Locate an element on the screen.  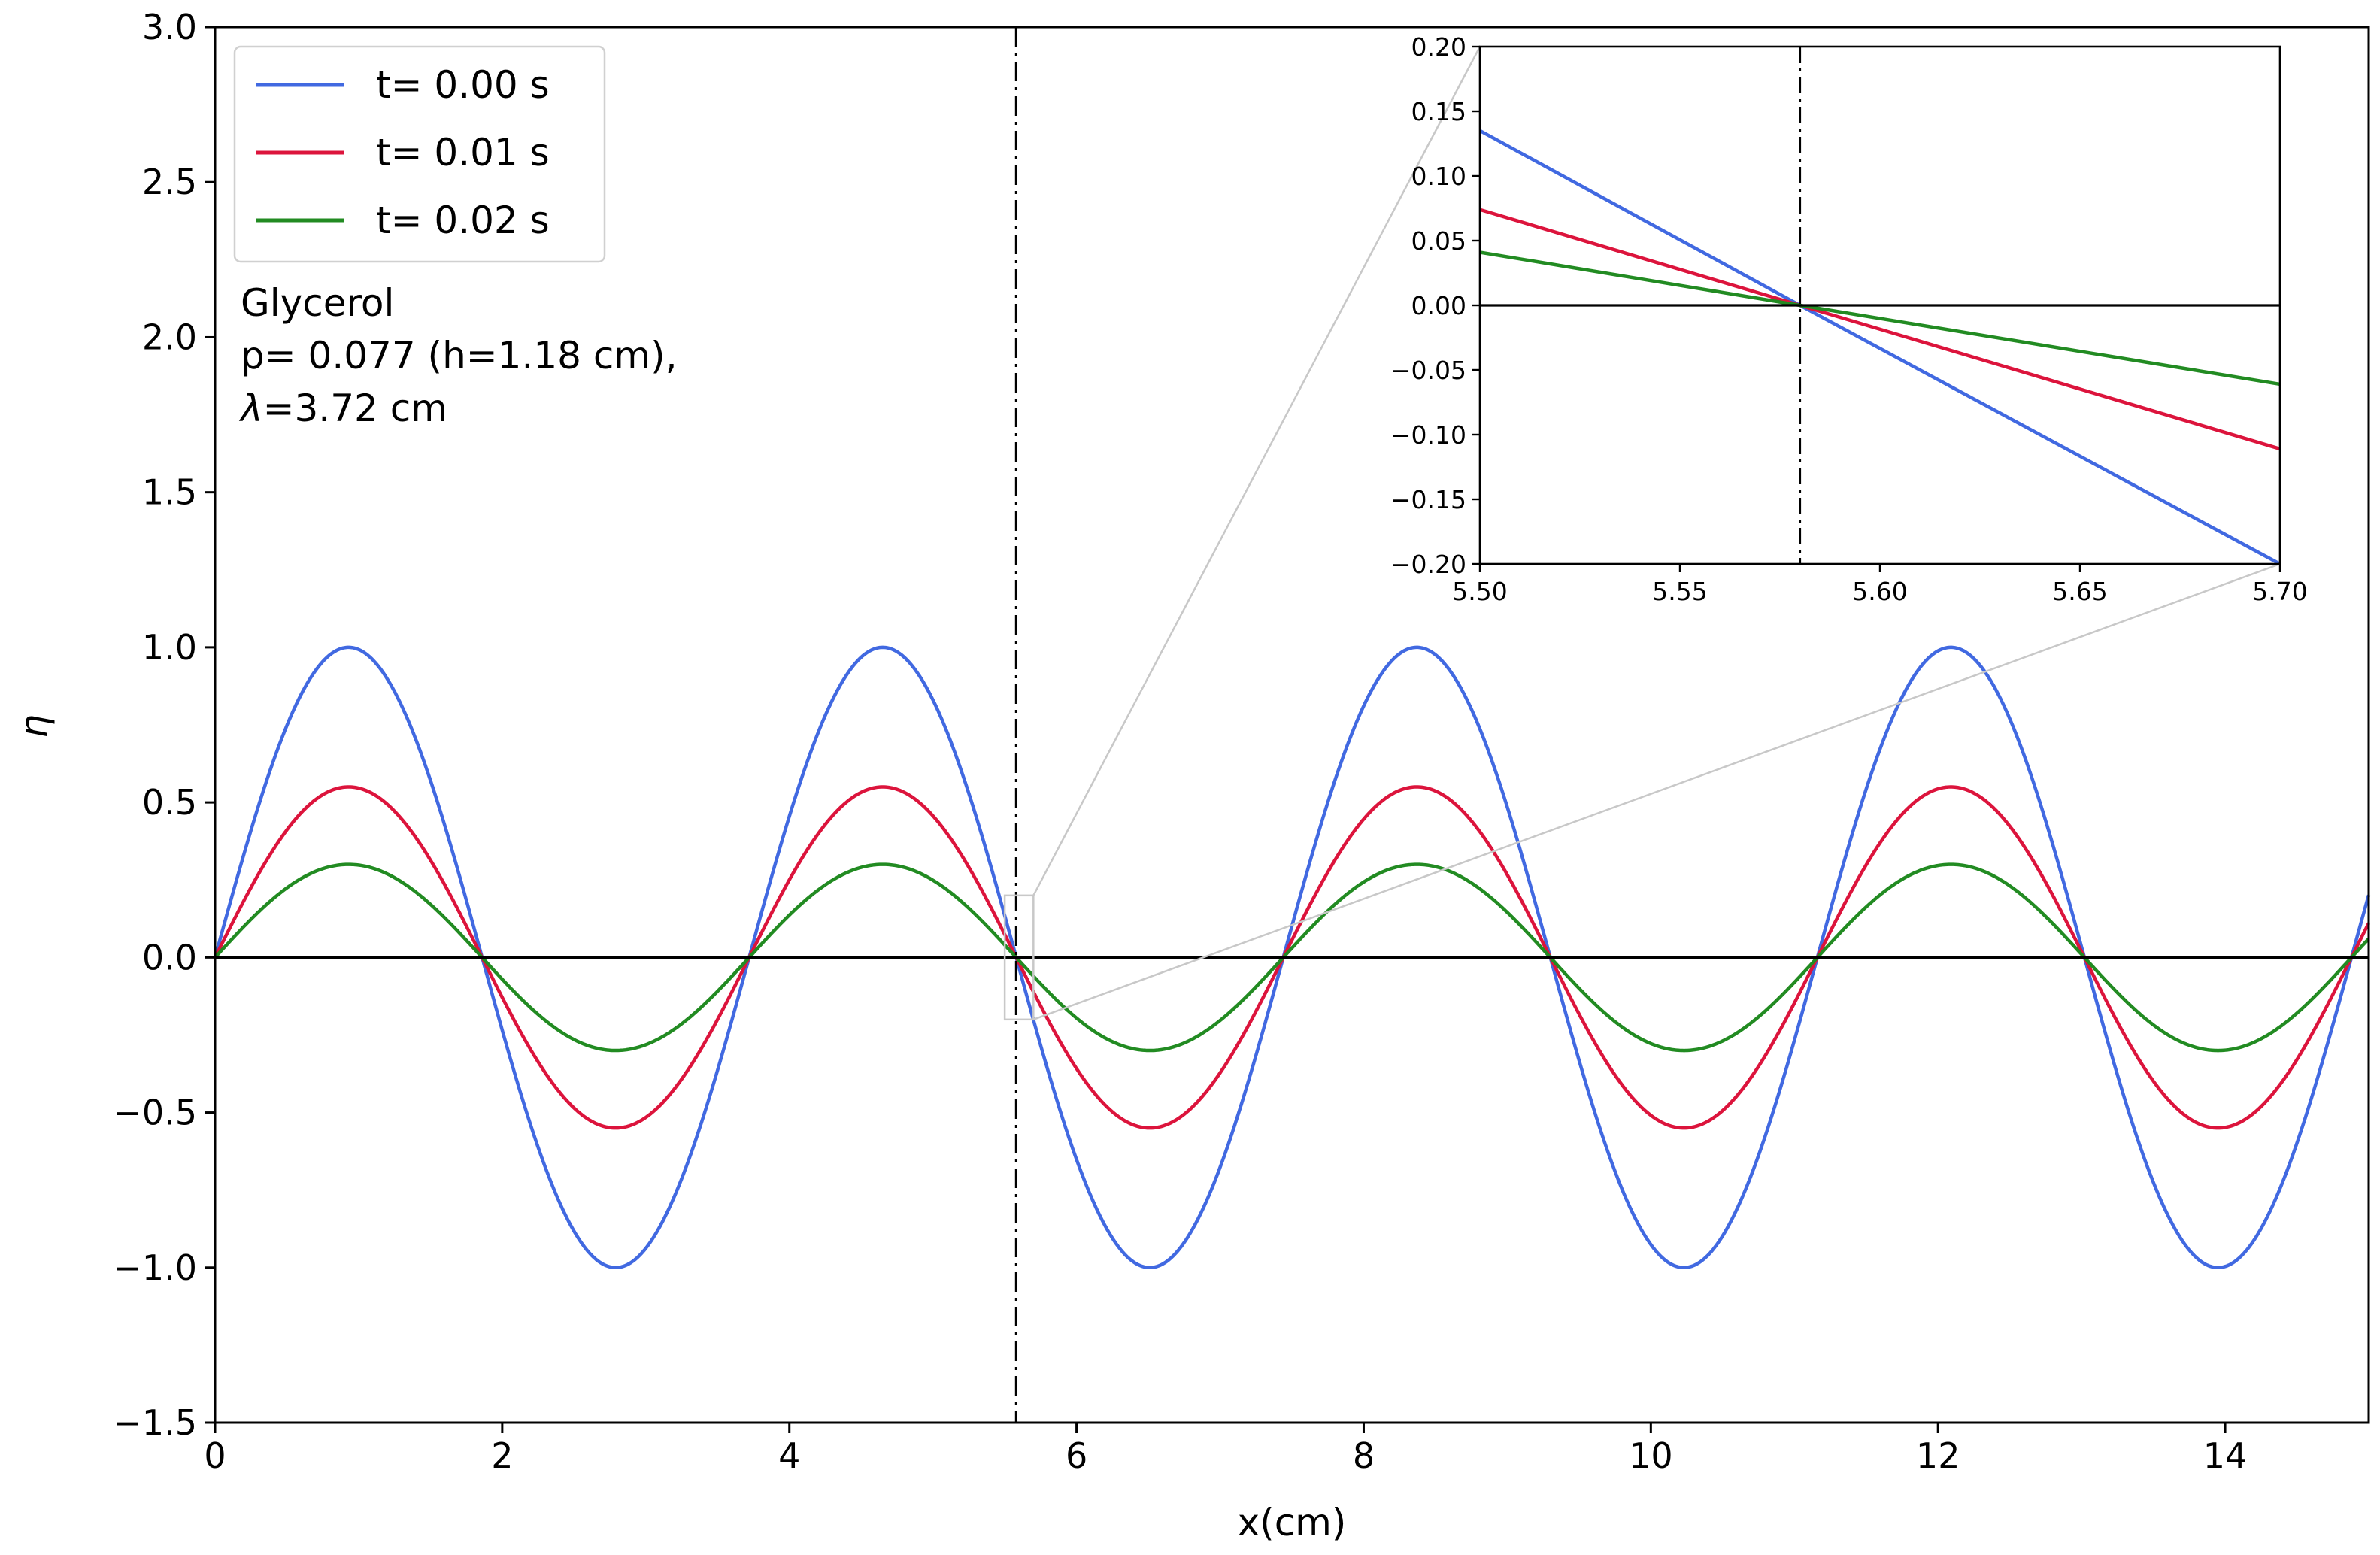
y-tick-label: 1.5 is located at coordinates (169, 492).